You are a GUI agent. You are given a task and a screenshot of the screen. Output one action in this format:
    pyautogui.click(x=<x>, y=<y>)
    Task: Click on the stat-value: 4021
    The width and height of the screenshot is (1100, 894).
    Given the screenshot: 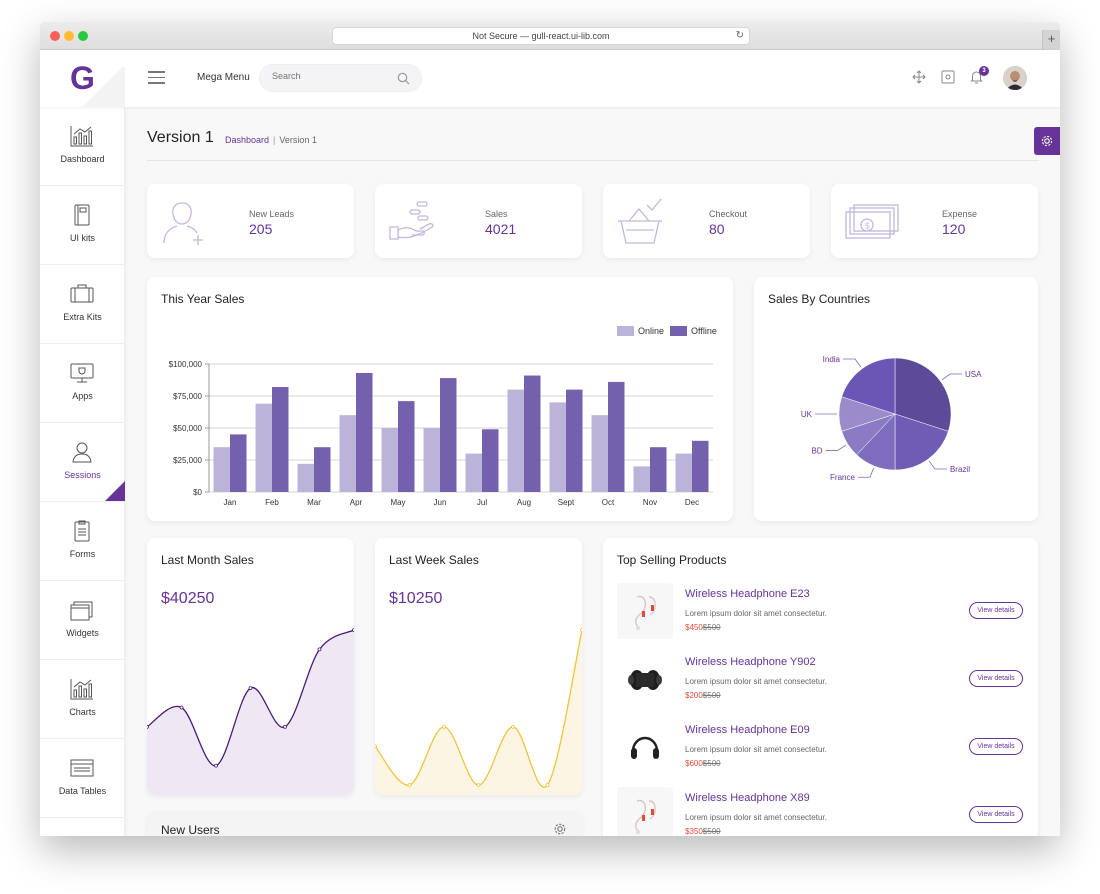 What is the action you would take?
    pyautogui.click(x=501, y=229)
    